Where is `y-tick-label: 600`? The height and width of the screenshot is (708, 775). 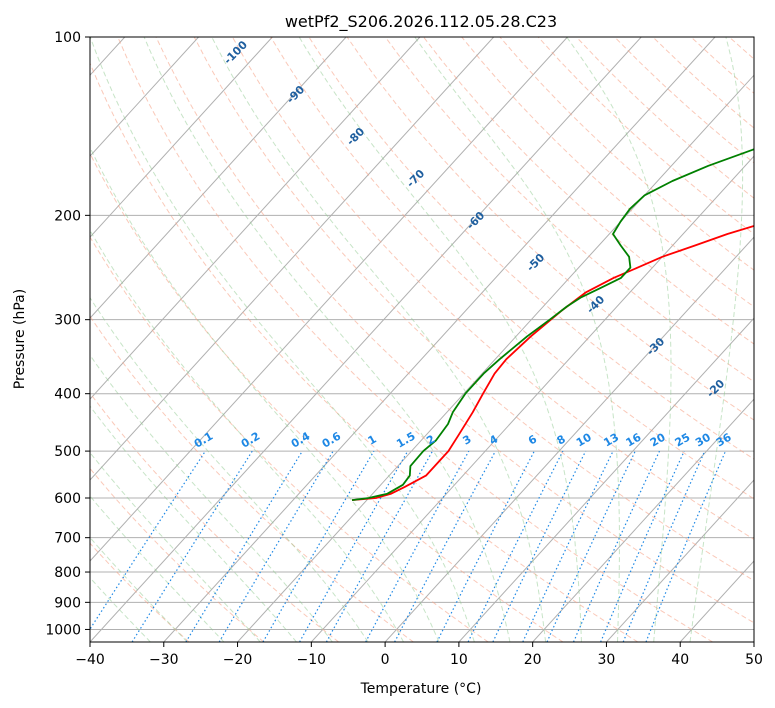 y-tick-label: 600 is located at coordinates (67, 499).